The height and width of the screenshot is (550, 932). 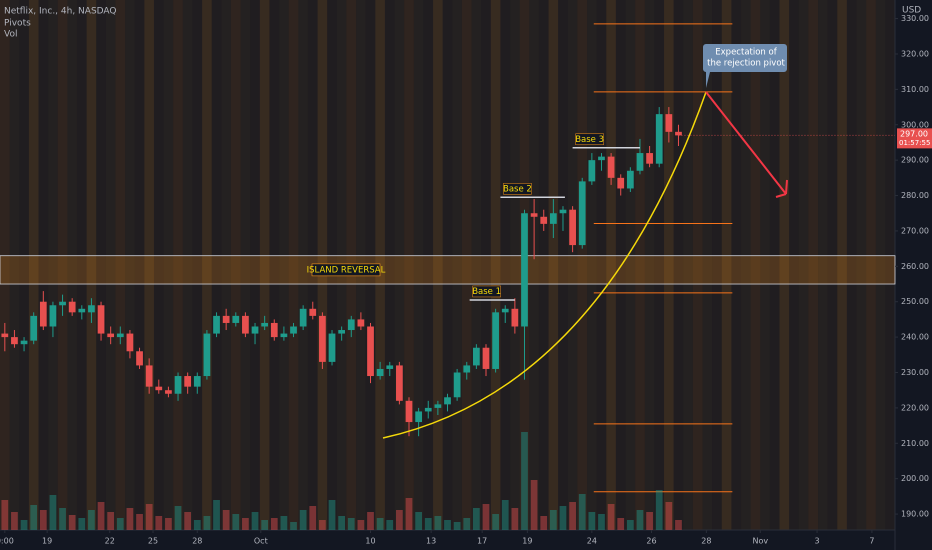 I want to click on y-tick-label: 220.00, so click(x=915, y=407).